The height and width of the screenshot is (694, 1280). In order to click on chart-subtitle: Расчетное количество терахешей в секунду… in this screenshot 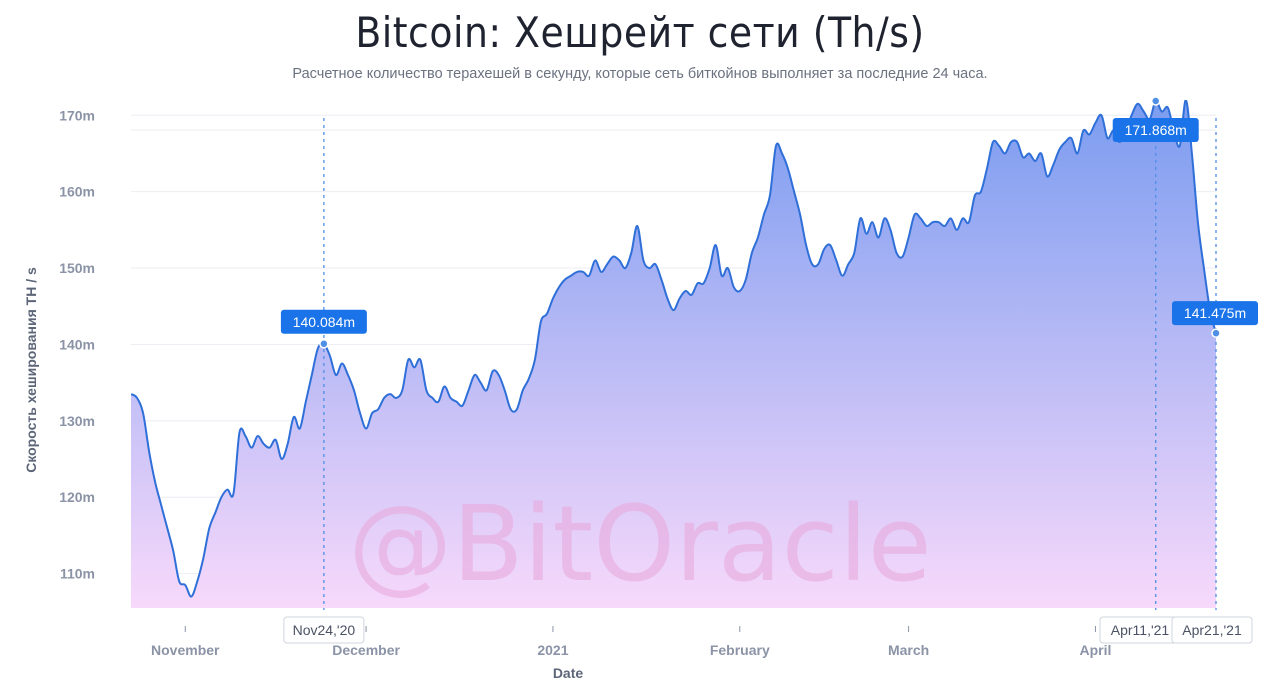, I will do `click(640, 74)`.